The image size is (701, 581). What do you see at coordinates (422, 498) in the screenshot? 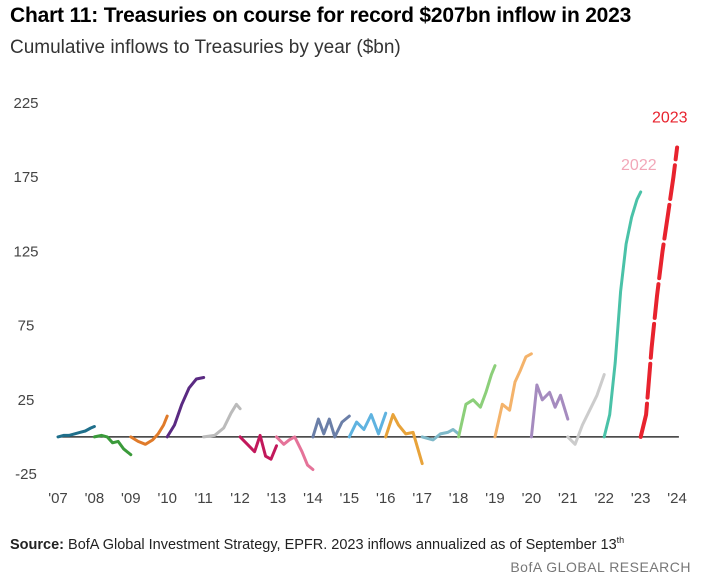
I see `x-tick-label: '17` at bounding box center [422, 498].